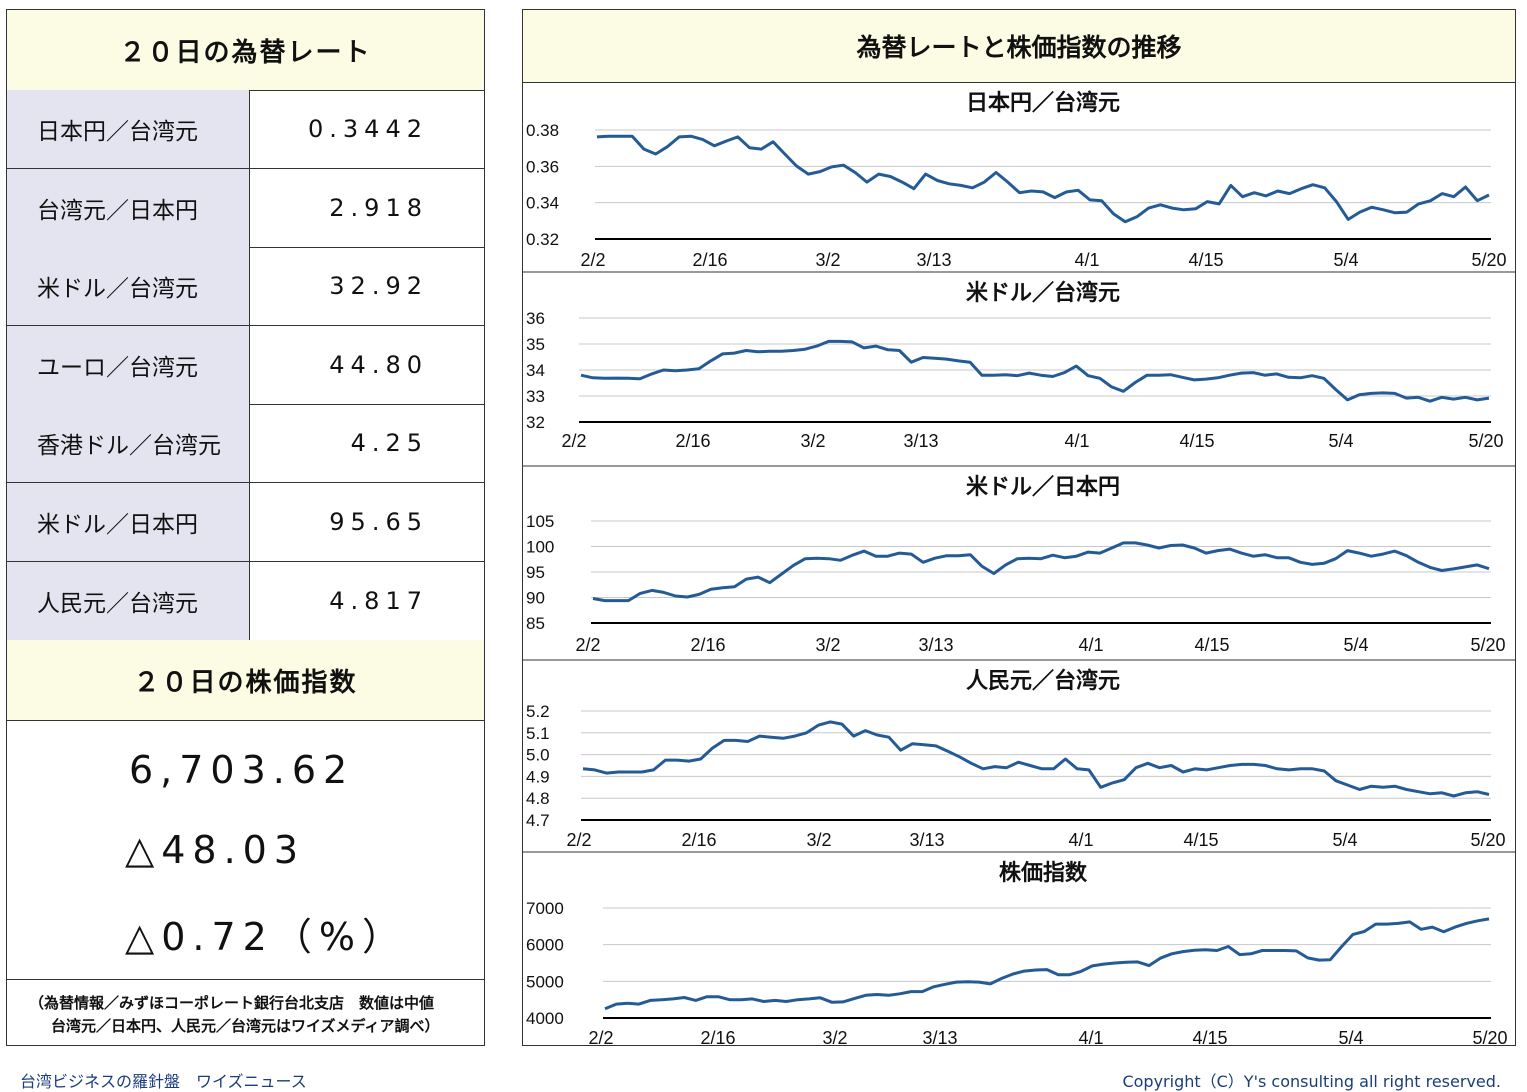 The height and width of the screenshot is (1092, 1527). What do you see at coordinates (128, 600) in the screenshot?
I see `rate-label: 人民元／台湾元` at bounding box center [128, 600].